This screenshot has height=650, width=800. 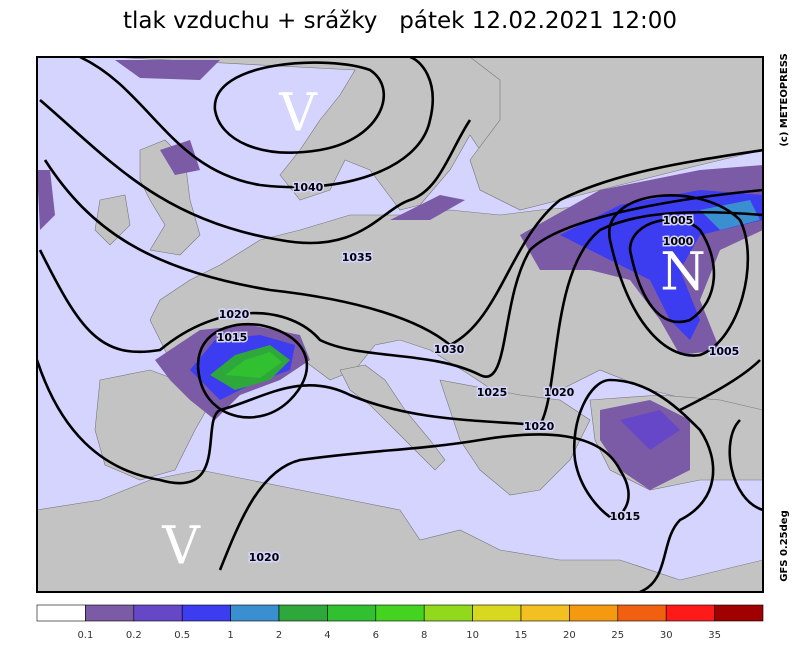 What do you see at coordinates (308, 187) in the screenshot?
I see `isobar-label: 1040` at bounding box center [308, 187].